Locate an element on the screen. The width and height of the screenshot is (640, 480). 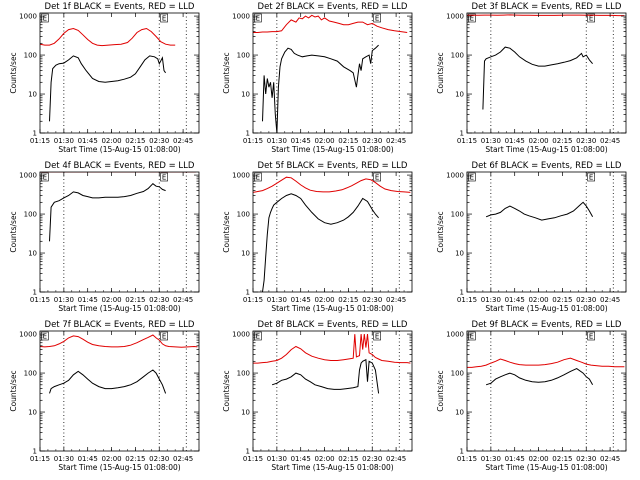
panel-title: Det 2f BLACK = Events, RED = LLD is located at coordinates (333, 7).